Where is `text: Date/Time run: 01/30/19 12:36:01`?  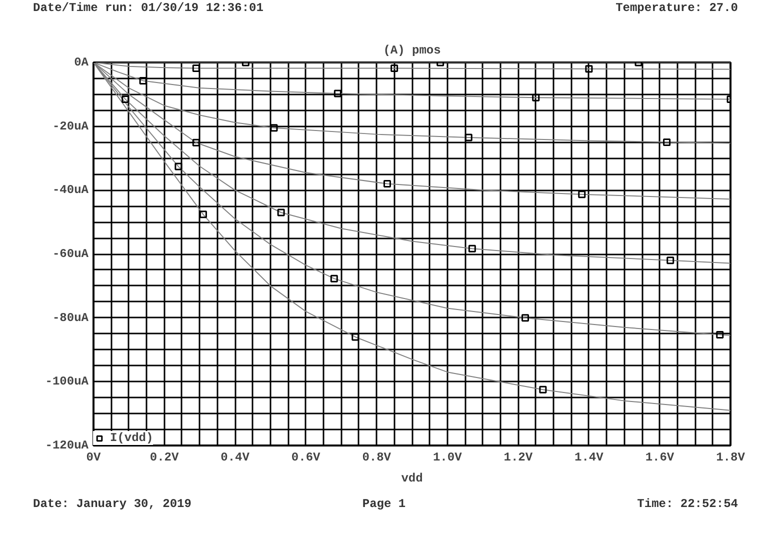 text: Date/Time run: 01/30/19 12:36:01 is located at coordinates (148, 8).